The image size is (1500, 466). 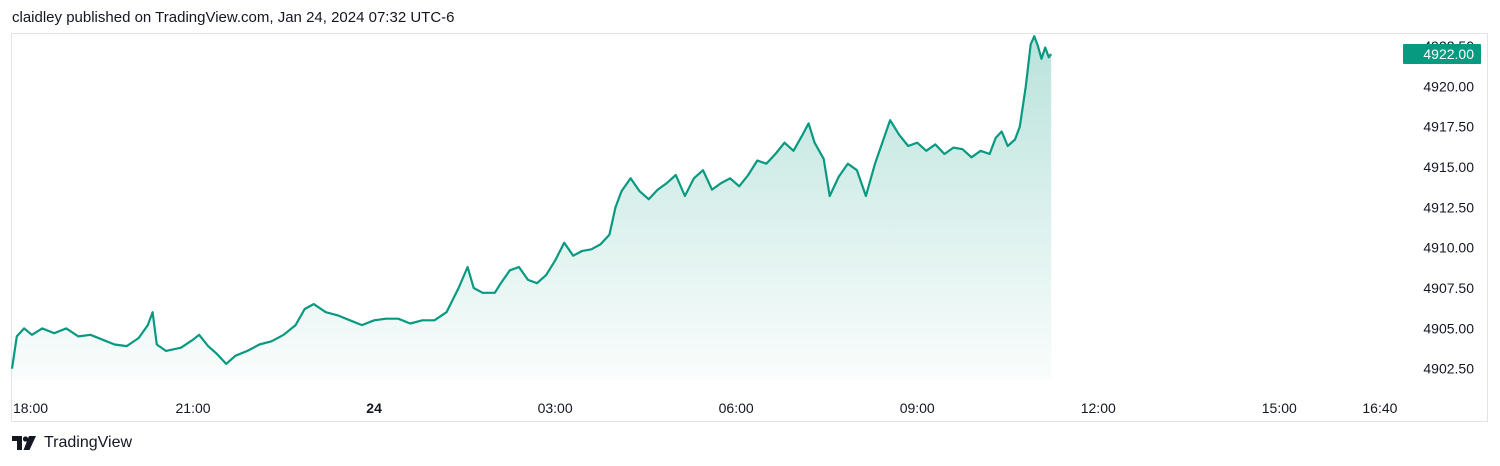 I want to click on tradingview-logo-icon, so click(x=24, y=443).